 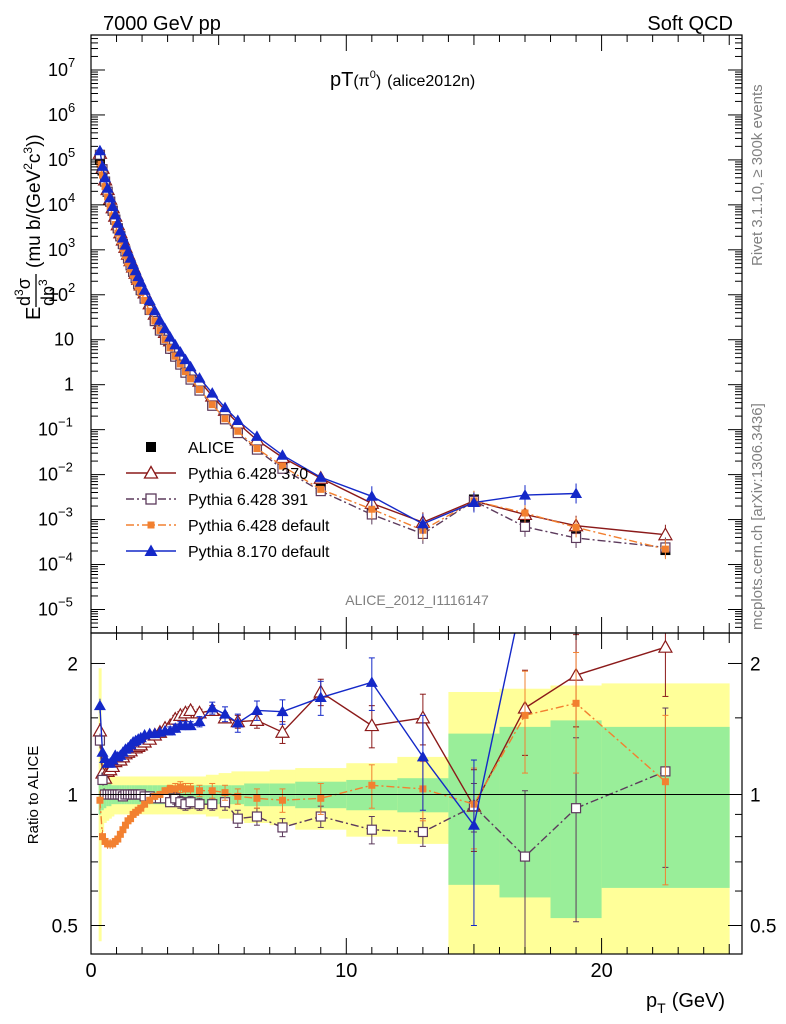 What do you see at coordinates (755, 795) in the screenshot?
I see `ratio-ytick-label-right: 1` at bounding box center [755, 795].